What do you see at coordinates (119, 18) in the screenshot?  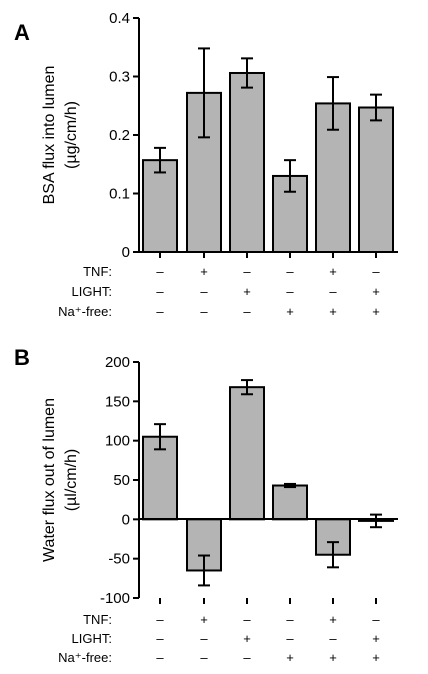 I see `y-tick-label: 0.4` at bounding box center [119, 18].